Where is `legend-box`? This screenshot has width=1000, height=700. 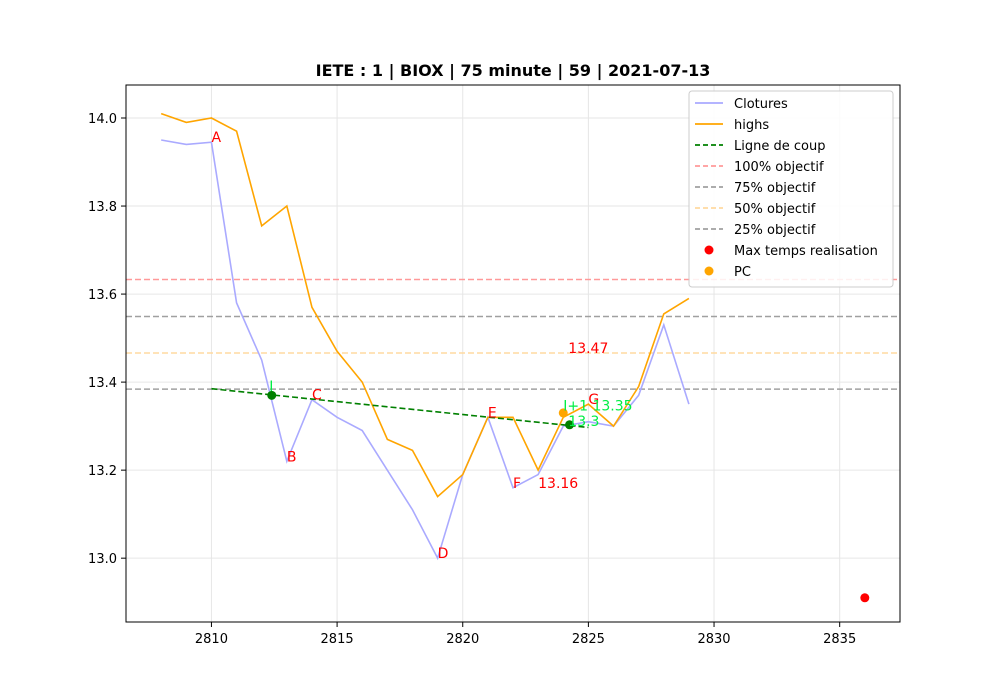
legend-box is located at coordinates (791, 189).